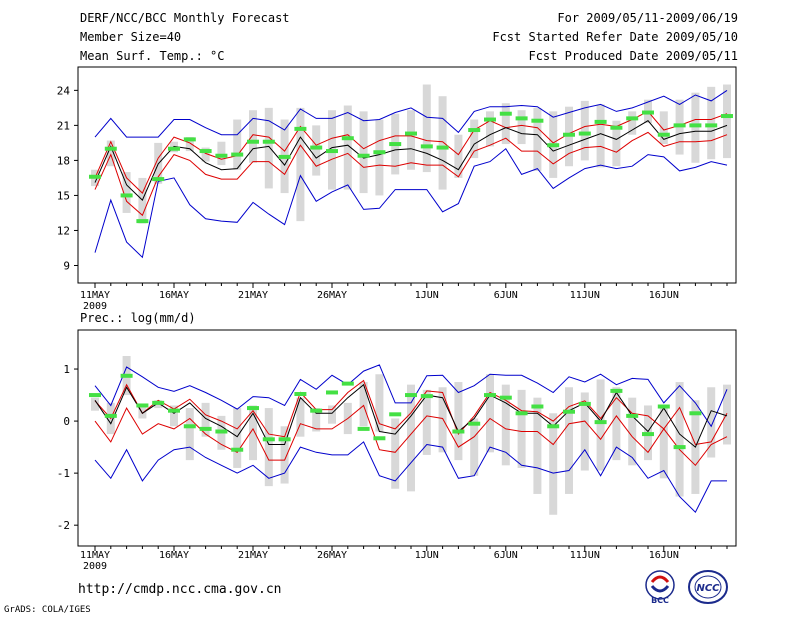 The width and height of the screenshot is (800, 618). I want to click on prec-x-tick-label: 1JUN, so click(427, 555).